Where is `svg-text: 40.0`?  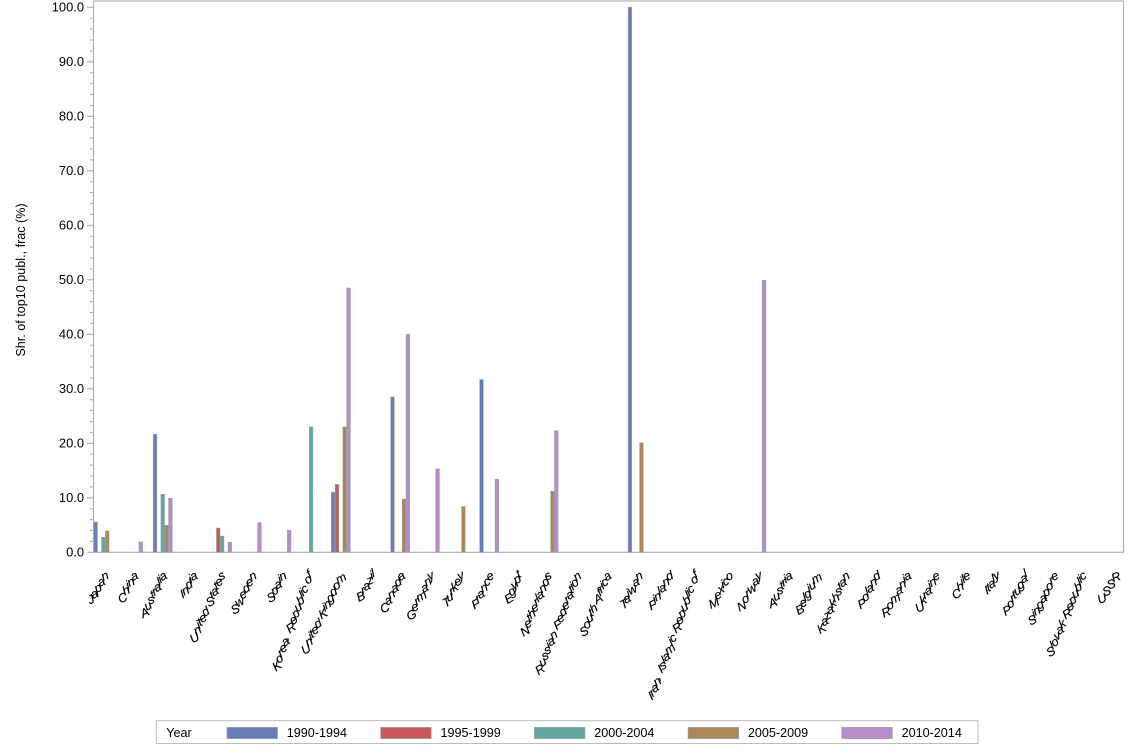 svg-text: 40.0 is located at coordinates (71, 334).